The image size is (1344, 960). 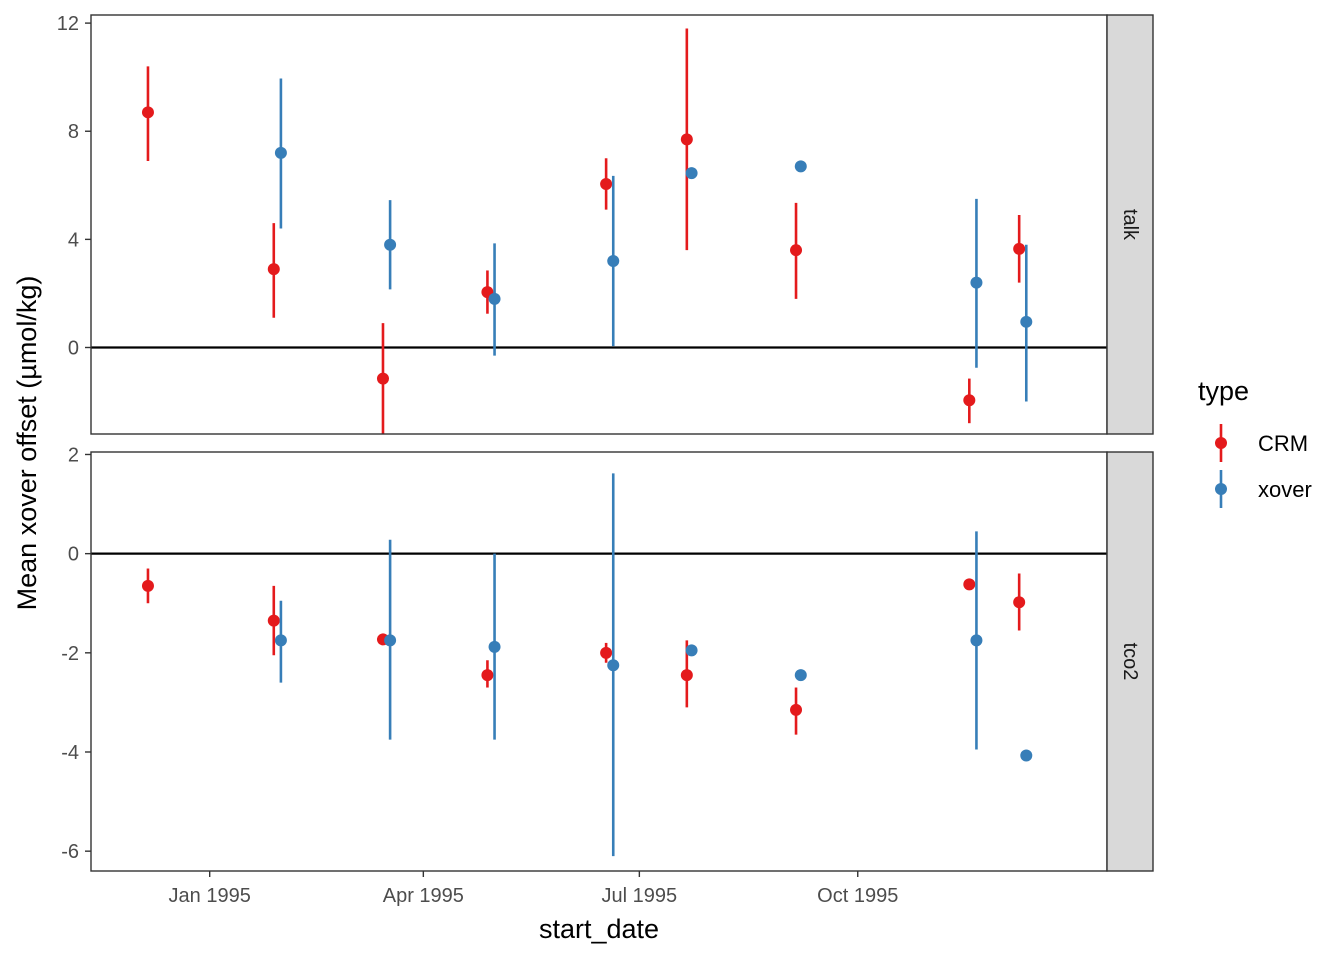 What do you see at coordinates (73, 132) in the screenshot?
I see `y-tick-label: 8` at bounding box center [73, 132].